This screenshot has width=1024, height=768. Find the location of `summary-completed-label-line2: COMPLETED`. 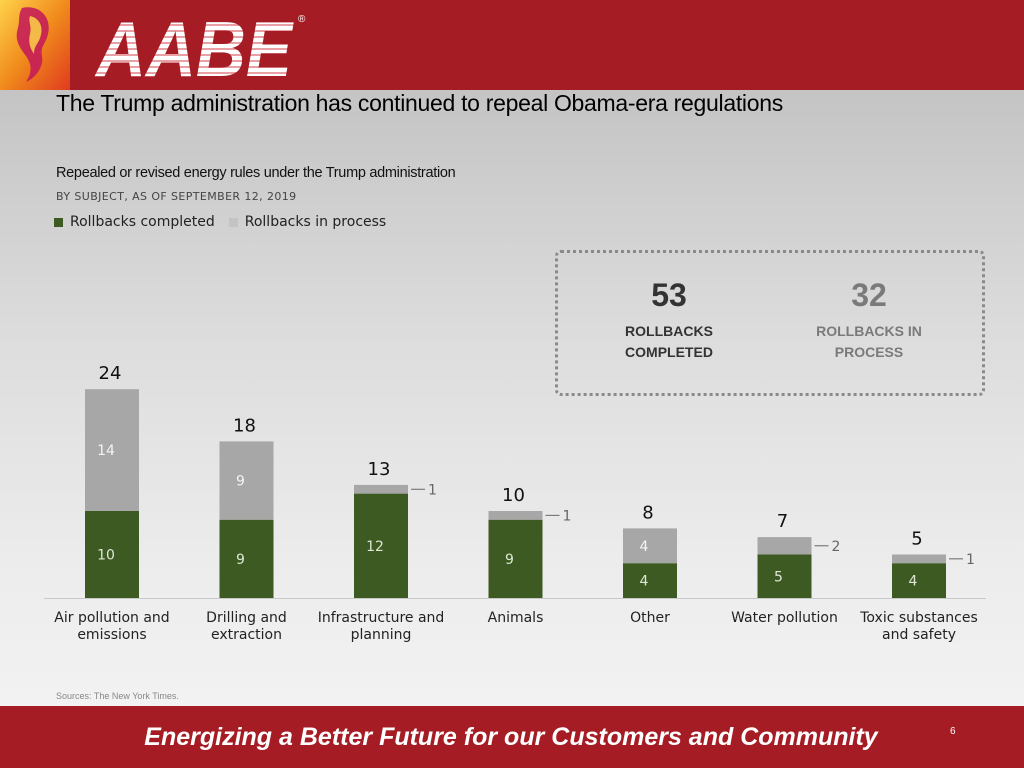

summary-completed-label-line2: COMPLETED is located at coordinates (669, 352).